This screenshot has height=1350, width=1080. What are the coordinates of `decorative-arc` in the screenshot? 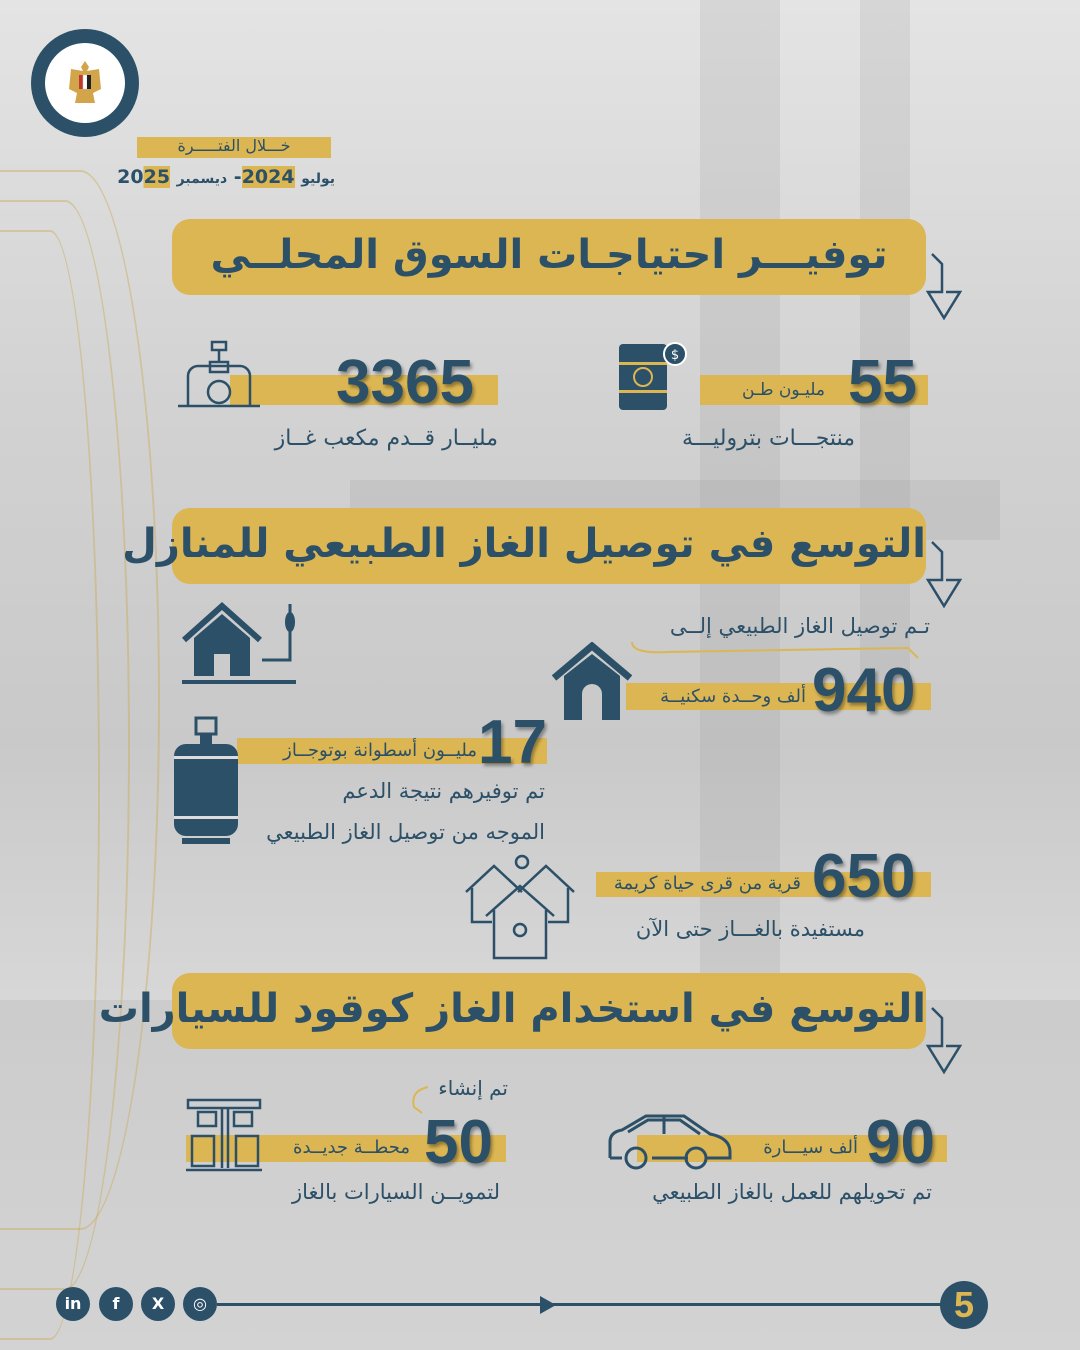 It's located at (50, 785).